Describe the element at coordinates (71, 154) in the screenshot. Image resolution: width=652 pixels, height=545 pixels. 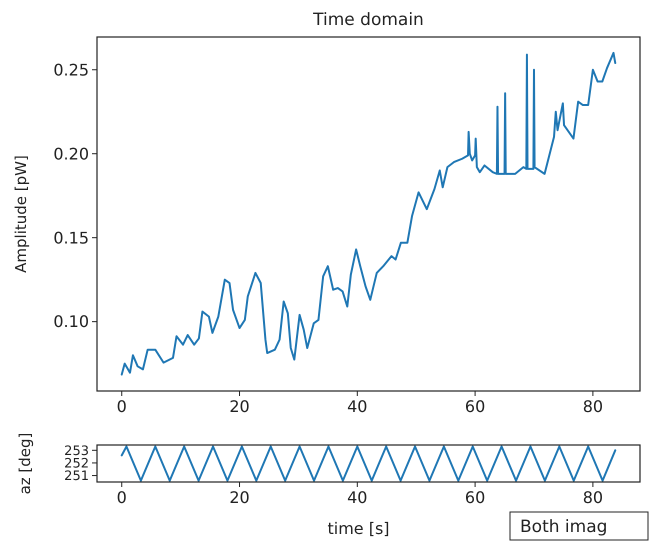
I see `y-tick-label: 0.20` at that location.